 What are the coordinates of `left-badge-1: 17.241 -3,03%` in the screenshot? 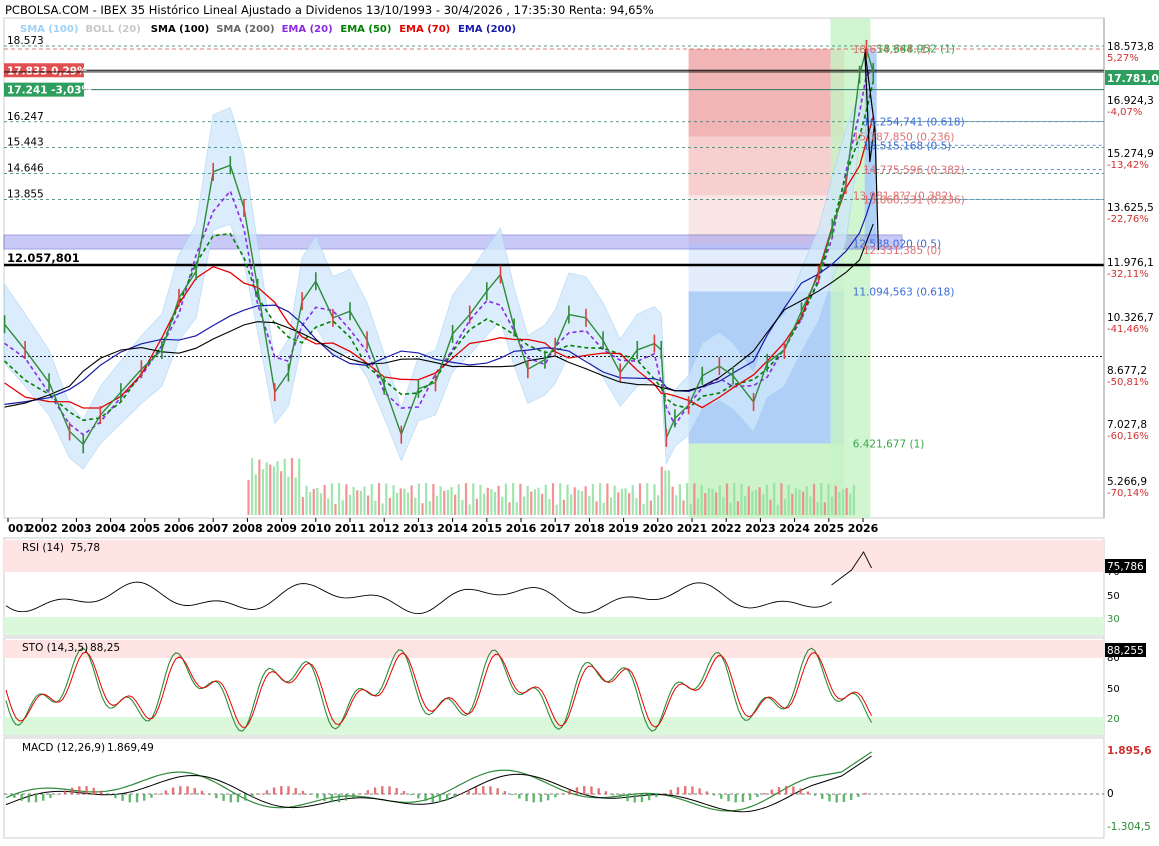 It's located at (49, 91).